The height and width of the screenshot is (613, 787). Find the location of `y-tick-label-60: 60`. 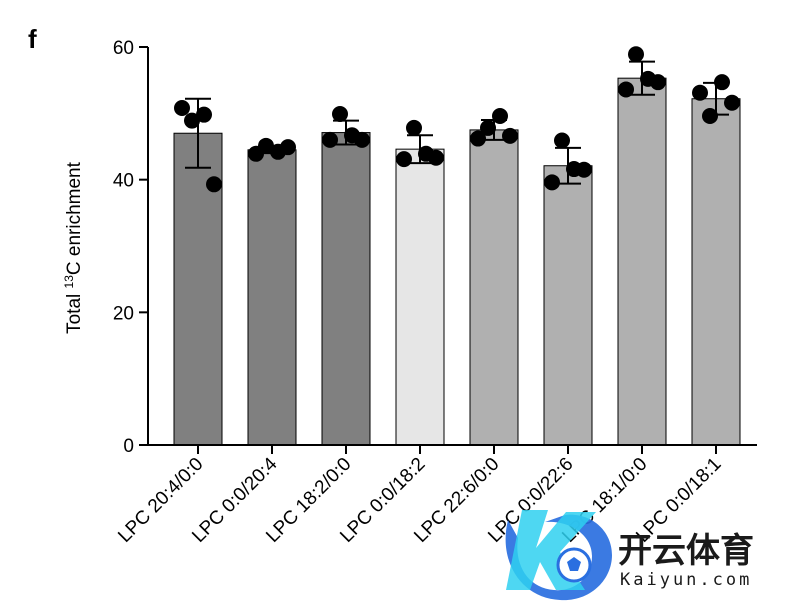

y-tick-label-60: 60 is located at coordinates (123, 48).